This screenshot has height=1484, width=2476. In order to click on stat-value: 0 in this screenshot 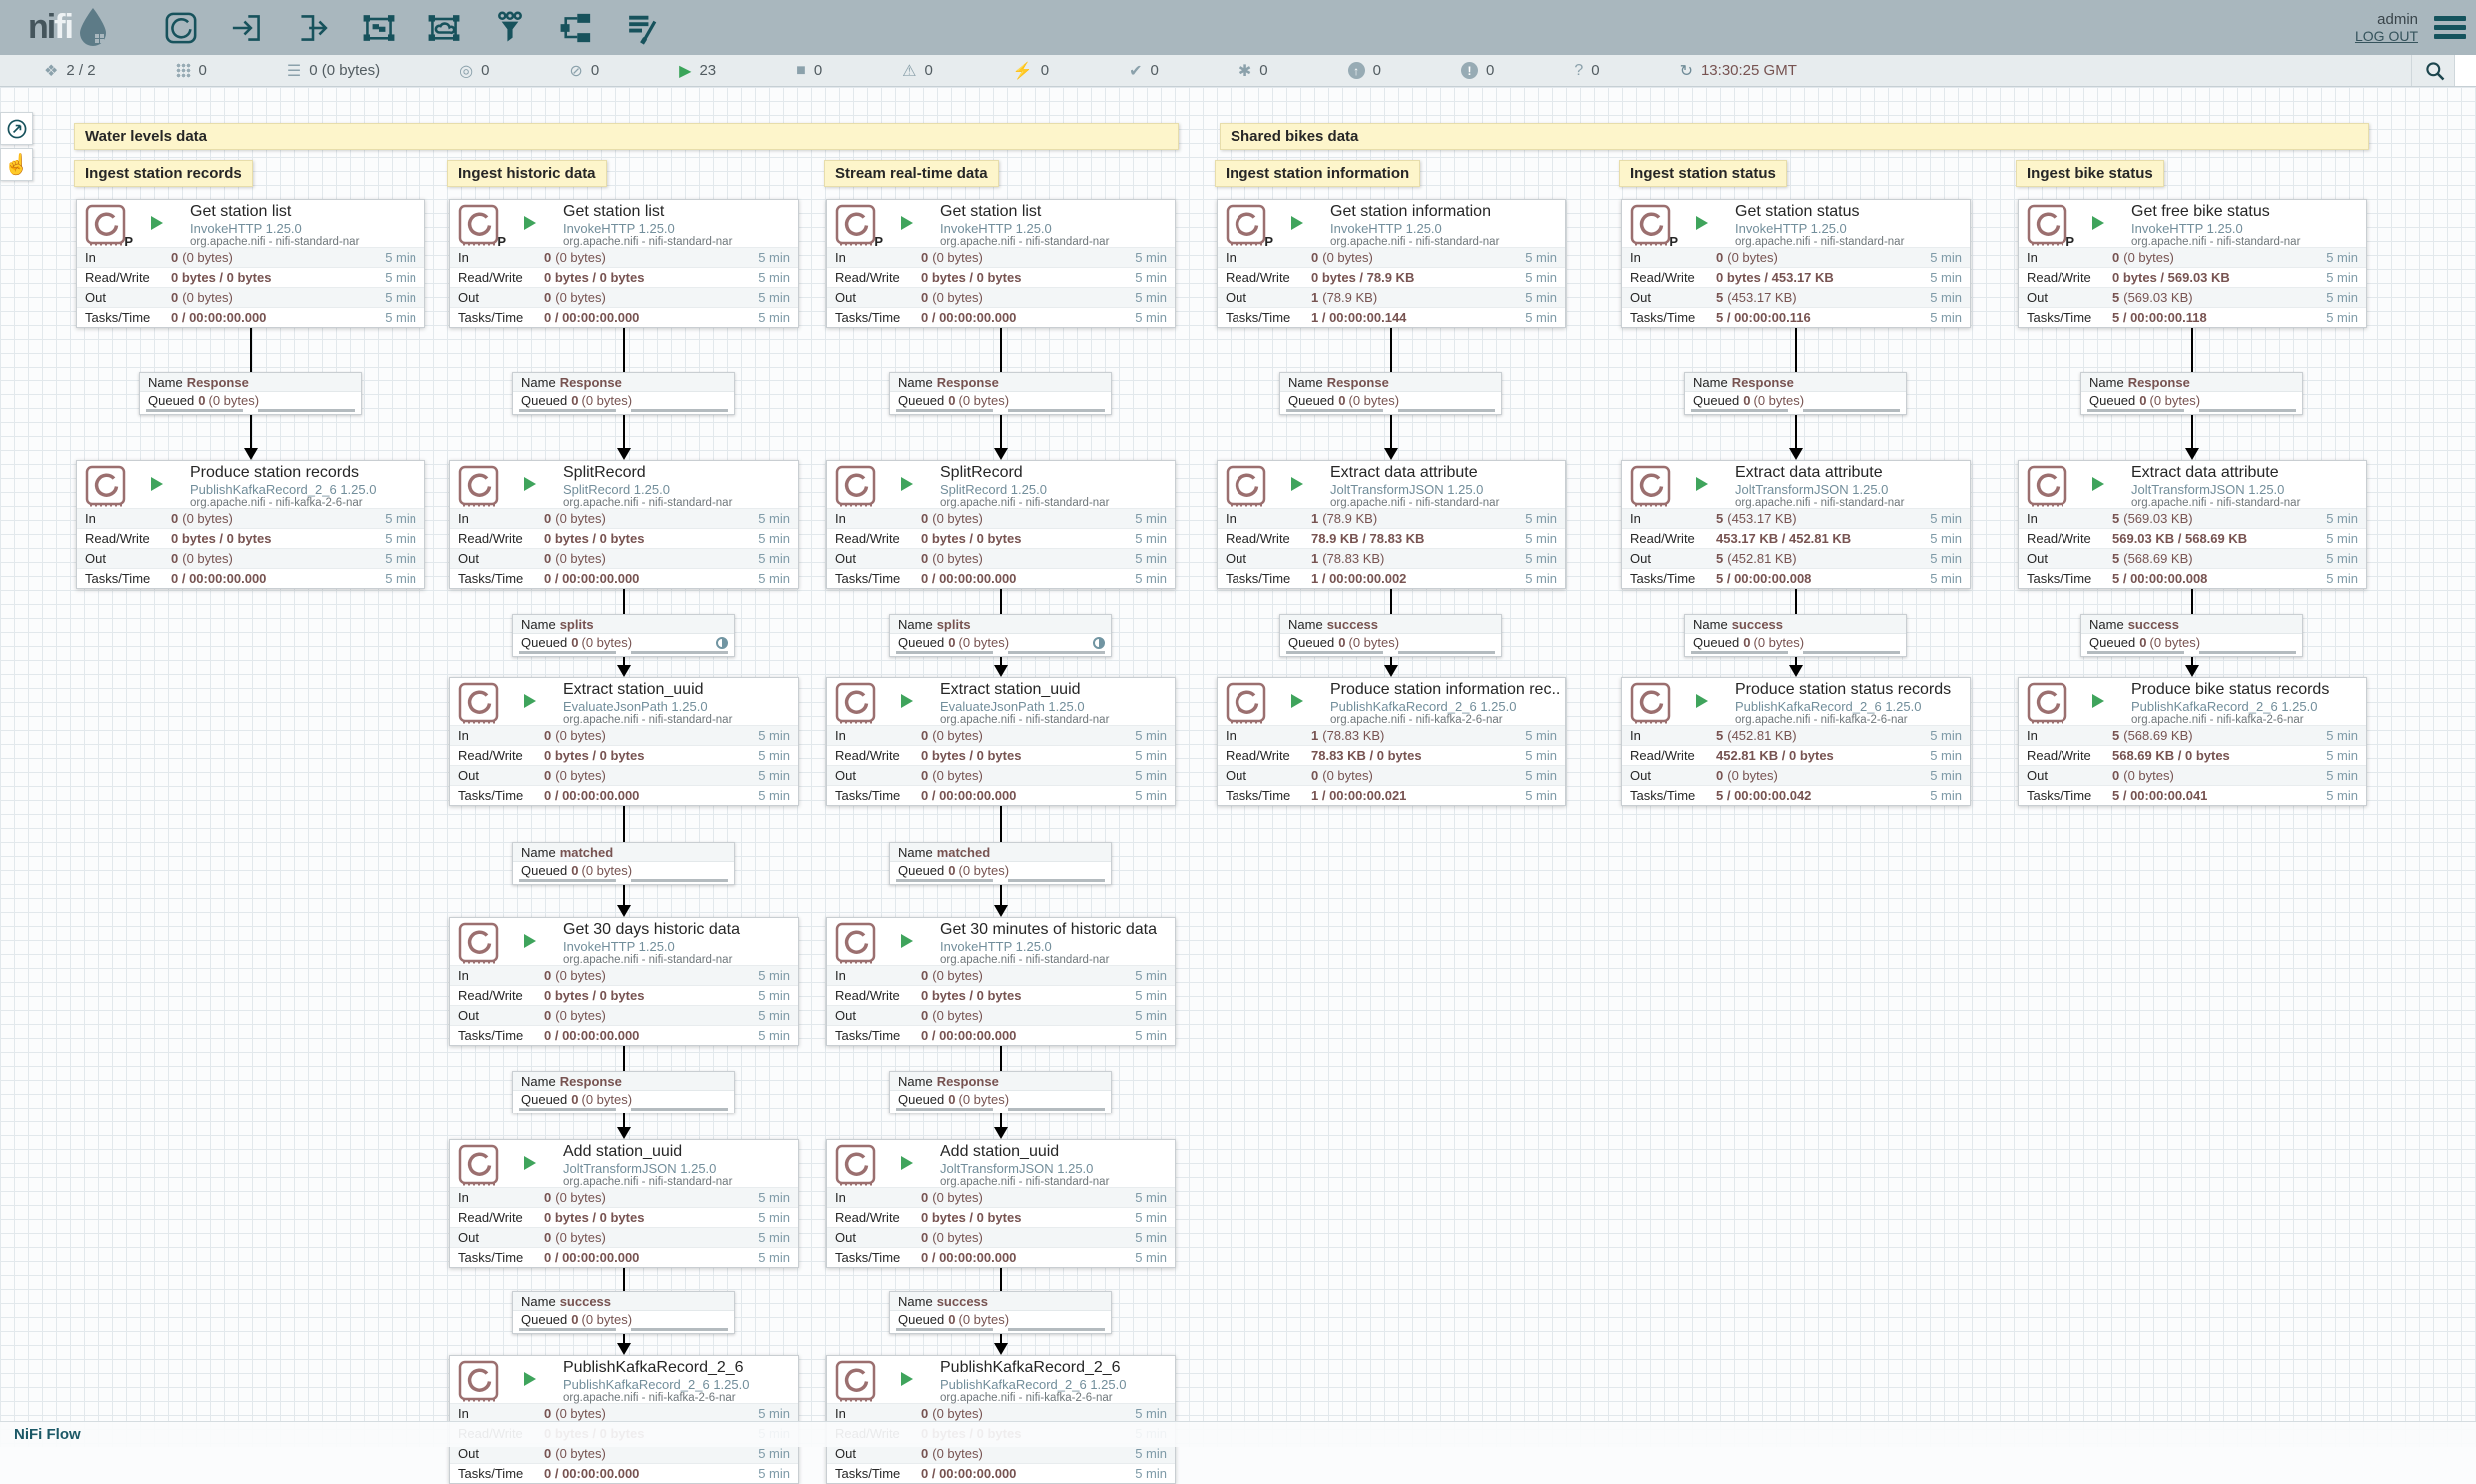, I will do `click(924, 735)`.